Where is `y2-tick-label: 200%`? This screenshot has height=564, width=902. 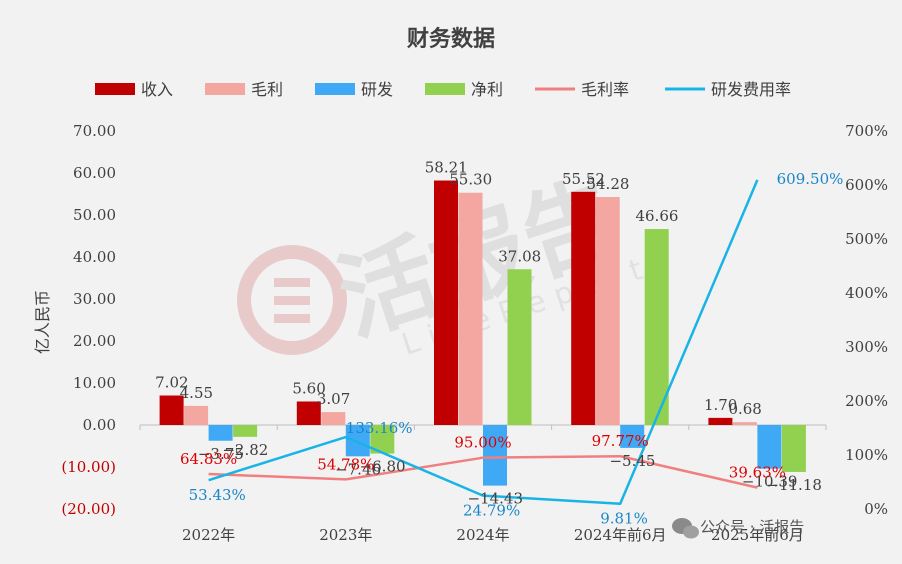 y2-tick-label: 200% is located at coordinates (866, 401).